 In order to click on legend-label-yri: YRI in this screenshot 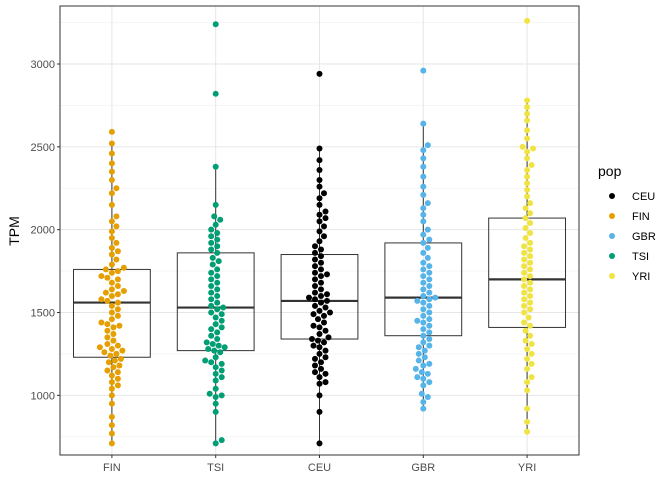, I will do `click(641, 277)`.